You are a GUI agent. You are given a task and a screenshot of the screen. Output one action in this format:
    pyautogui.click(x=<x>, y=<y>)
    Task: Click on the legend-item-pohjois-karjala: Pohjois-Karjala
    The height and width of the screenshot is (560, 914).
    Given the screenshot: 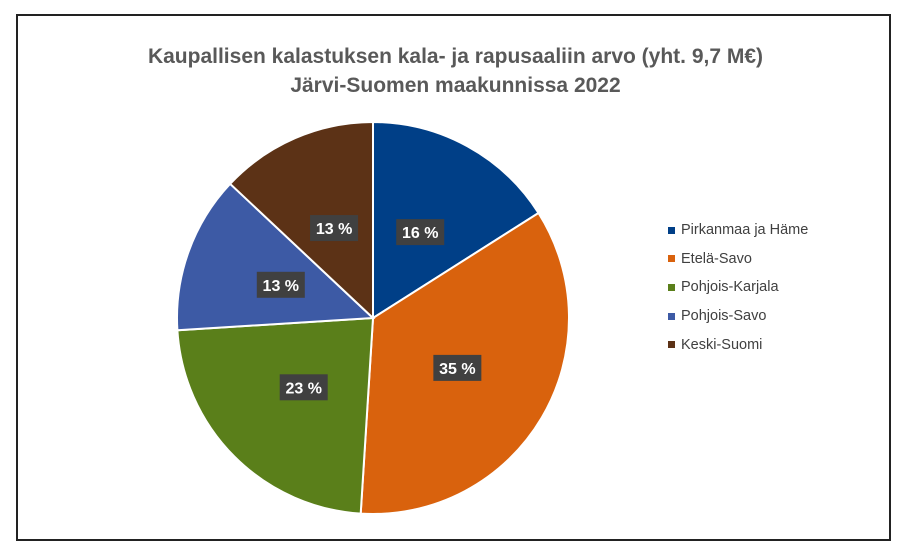 What is the action you would take?
    pyautogui.click(x=738, y=287)
    